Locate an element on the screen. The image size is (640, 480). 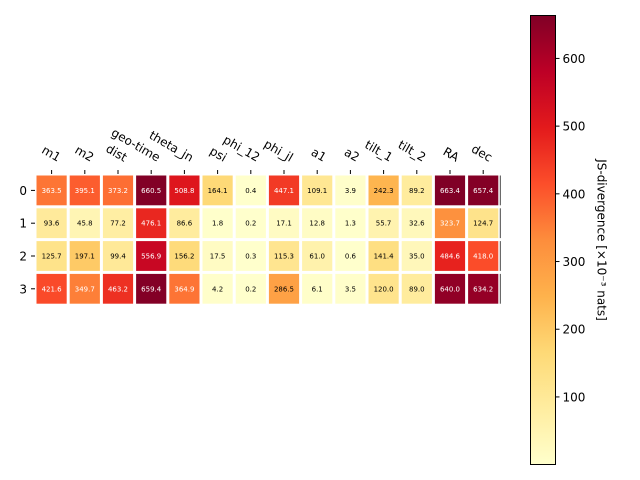
cell-value-label: 3.5 is located at coordinates (350, 289).